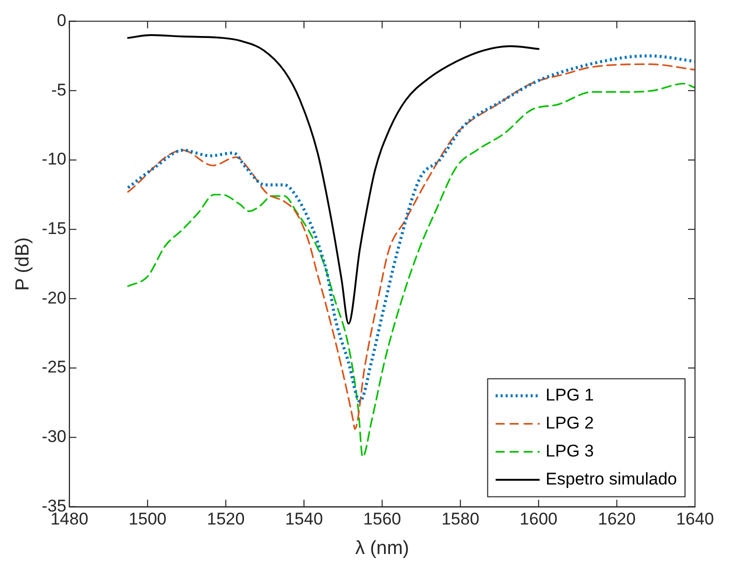 This screenshot has height=572, width=729. Describe the element at coordinates (54, 436) in the screenshot. I see `y-tick-label: -30` at that location.